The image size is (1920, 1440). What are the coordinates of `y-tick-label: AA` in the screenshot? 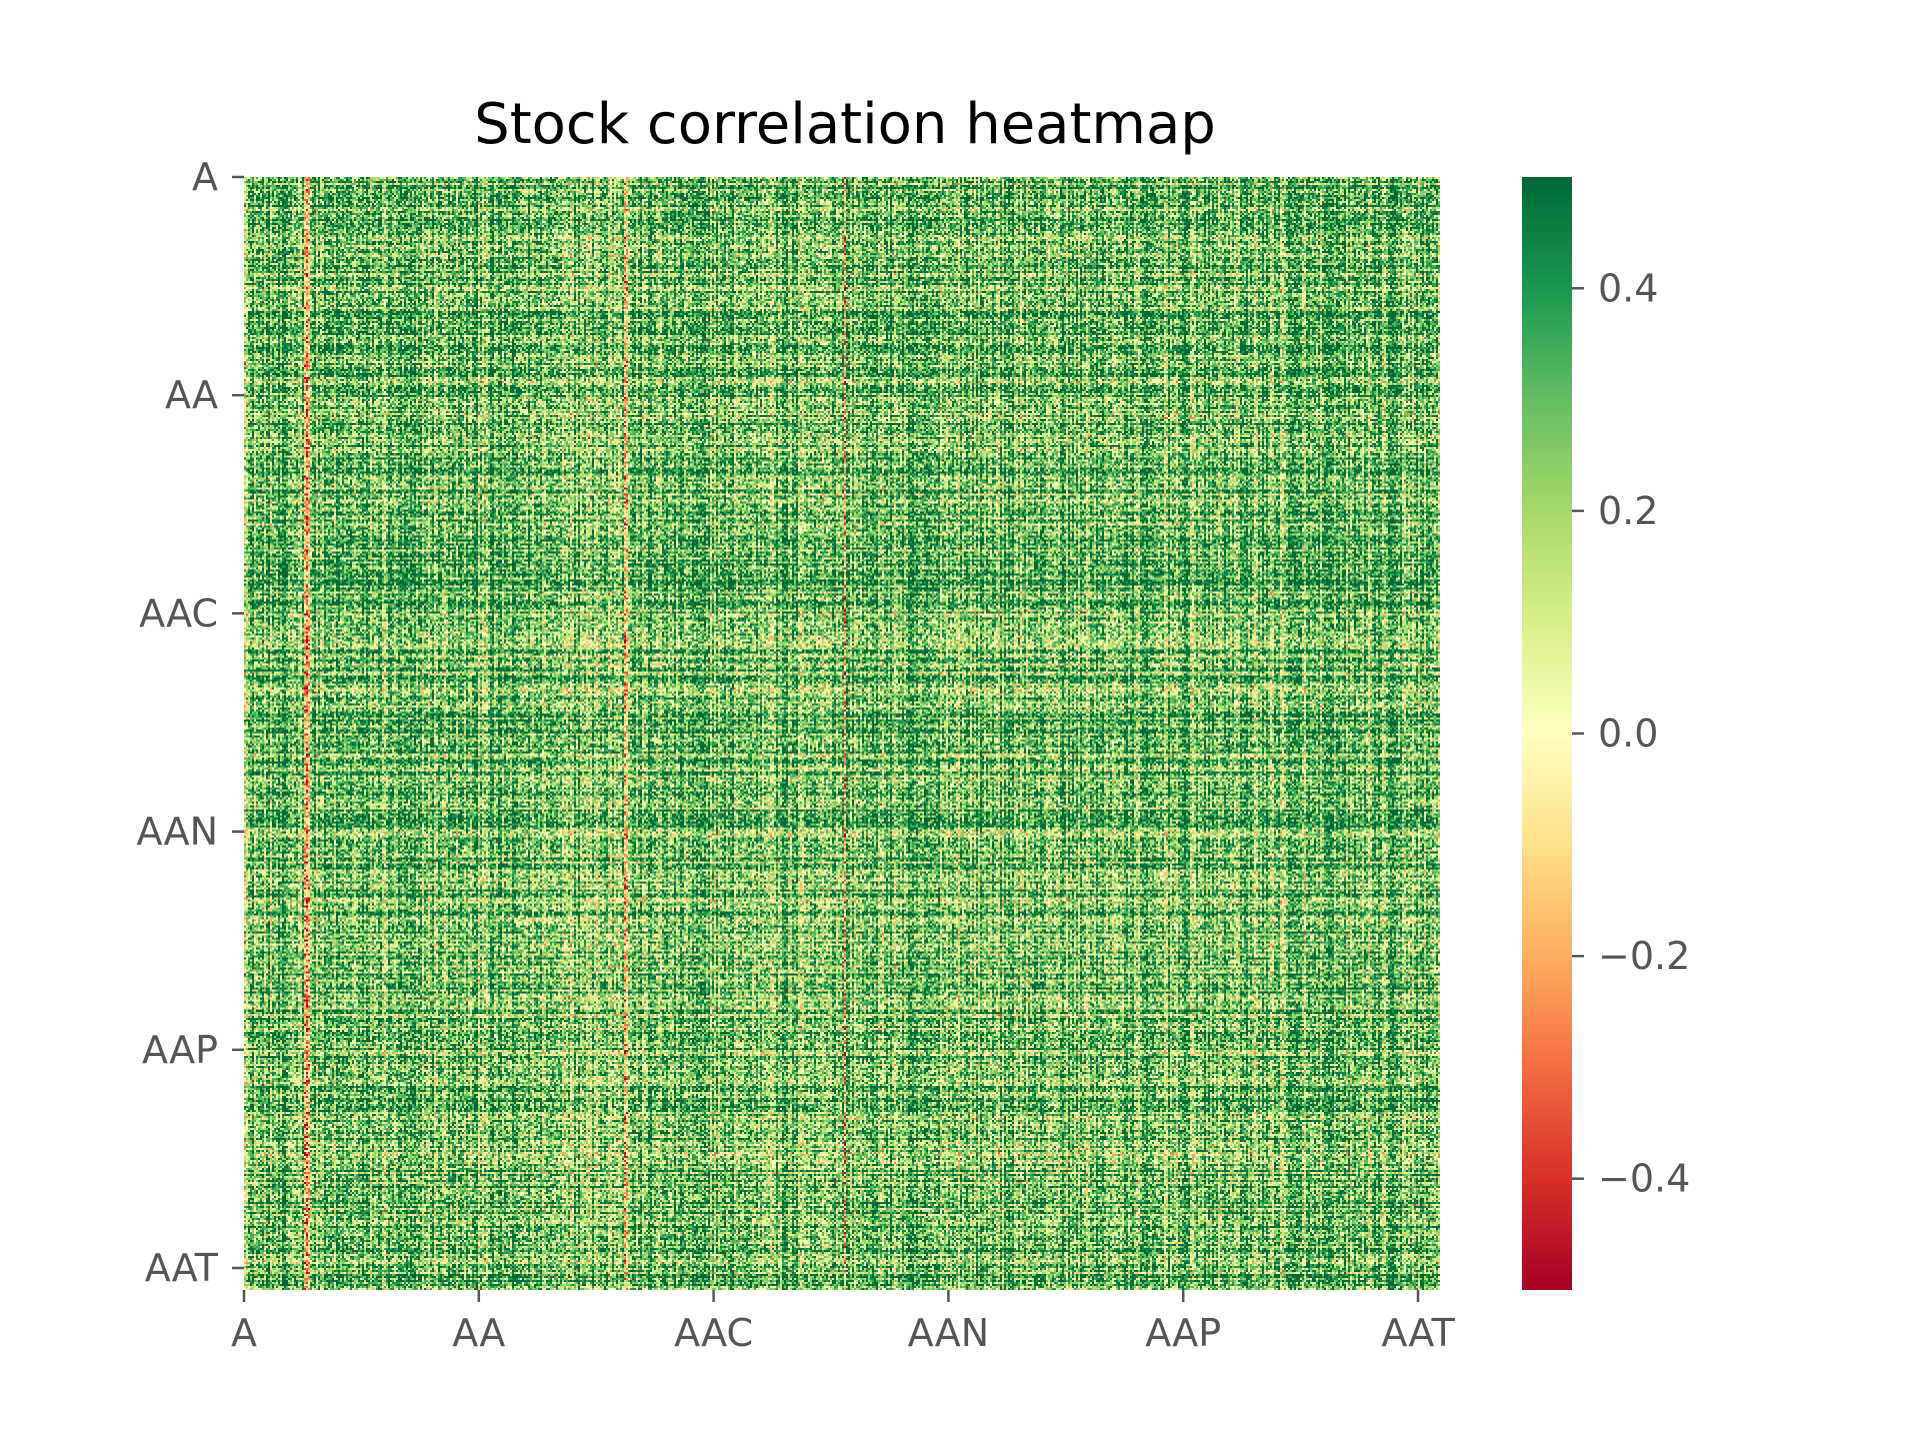 It's located at (191, 395).